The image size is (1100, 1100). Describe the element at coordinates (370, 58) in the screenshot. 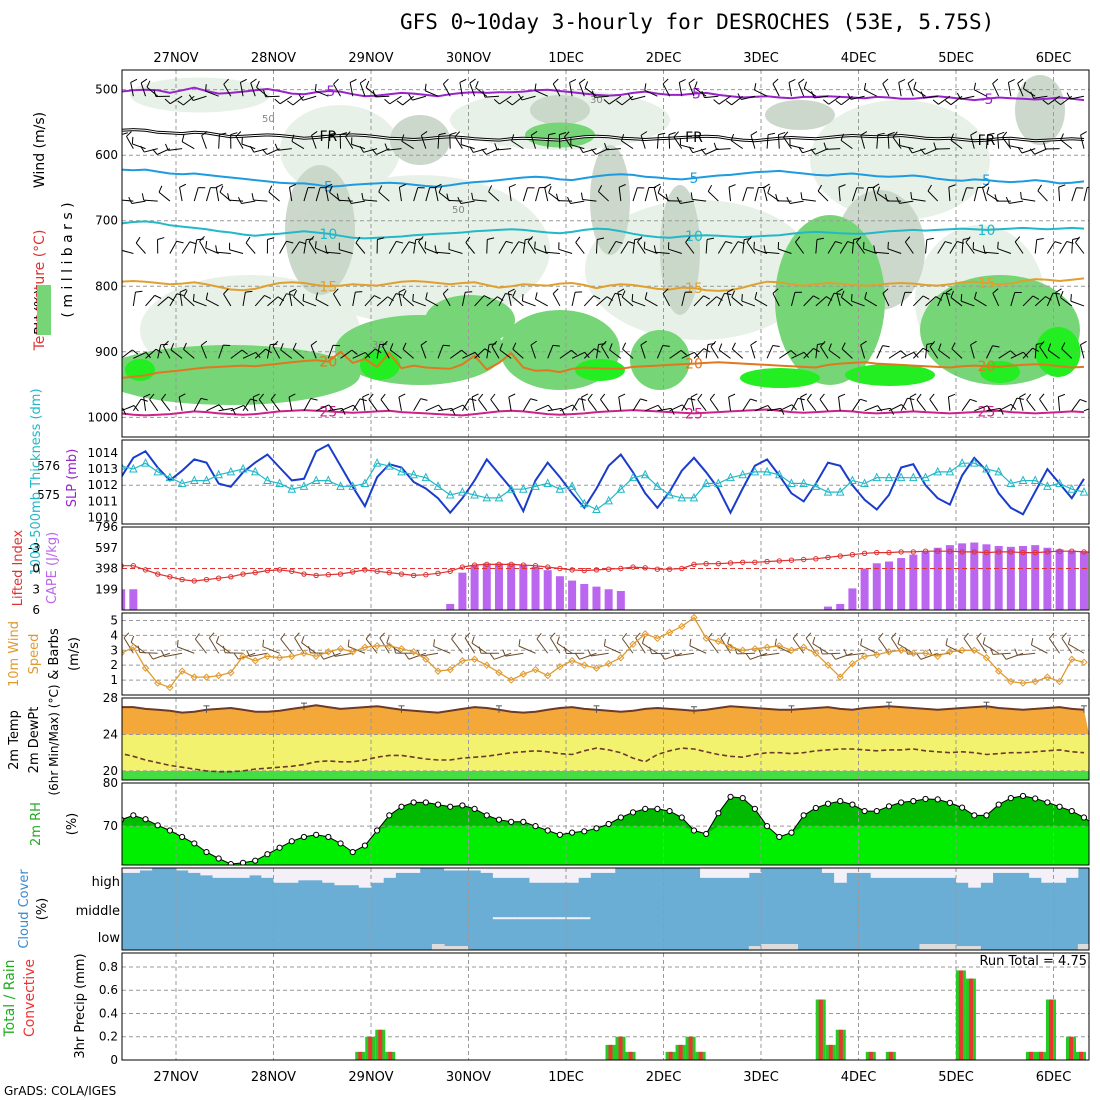

I see `top-date-label: 29NOV` at that location.